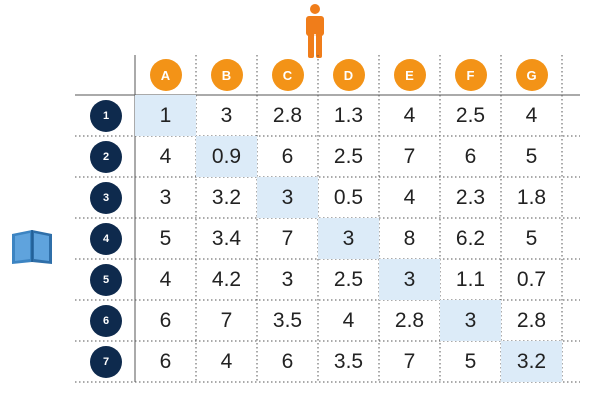  What do you see at coordinates (287, 75) in the screenshot?
I see `column-header-c: C` at bounding box center [287, 75].